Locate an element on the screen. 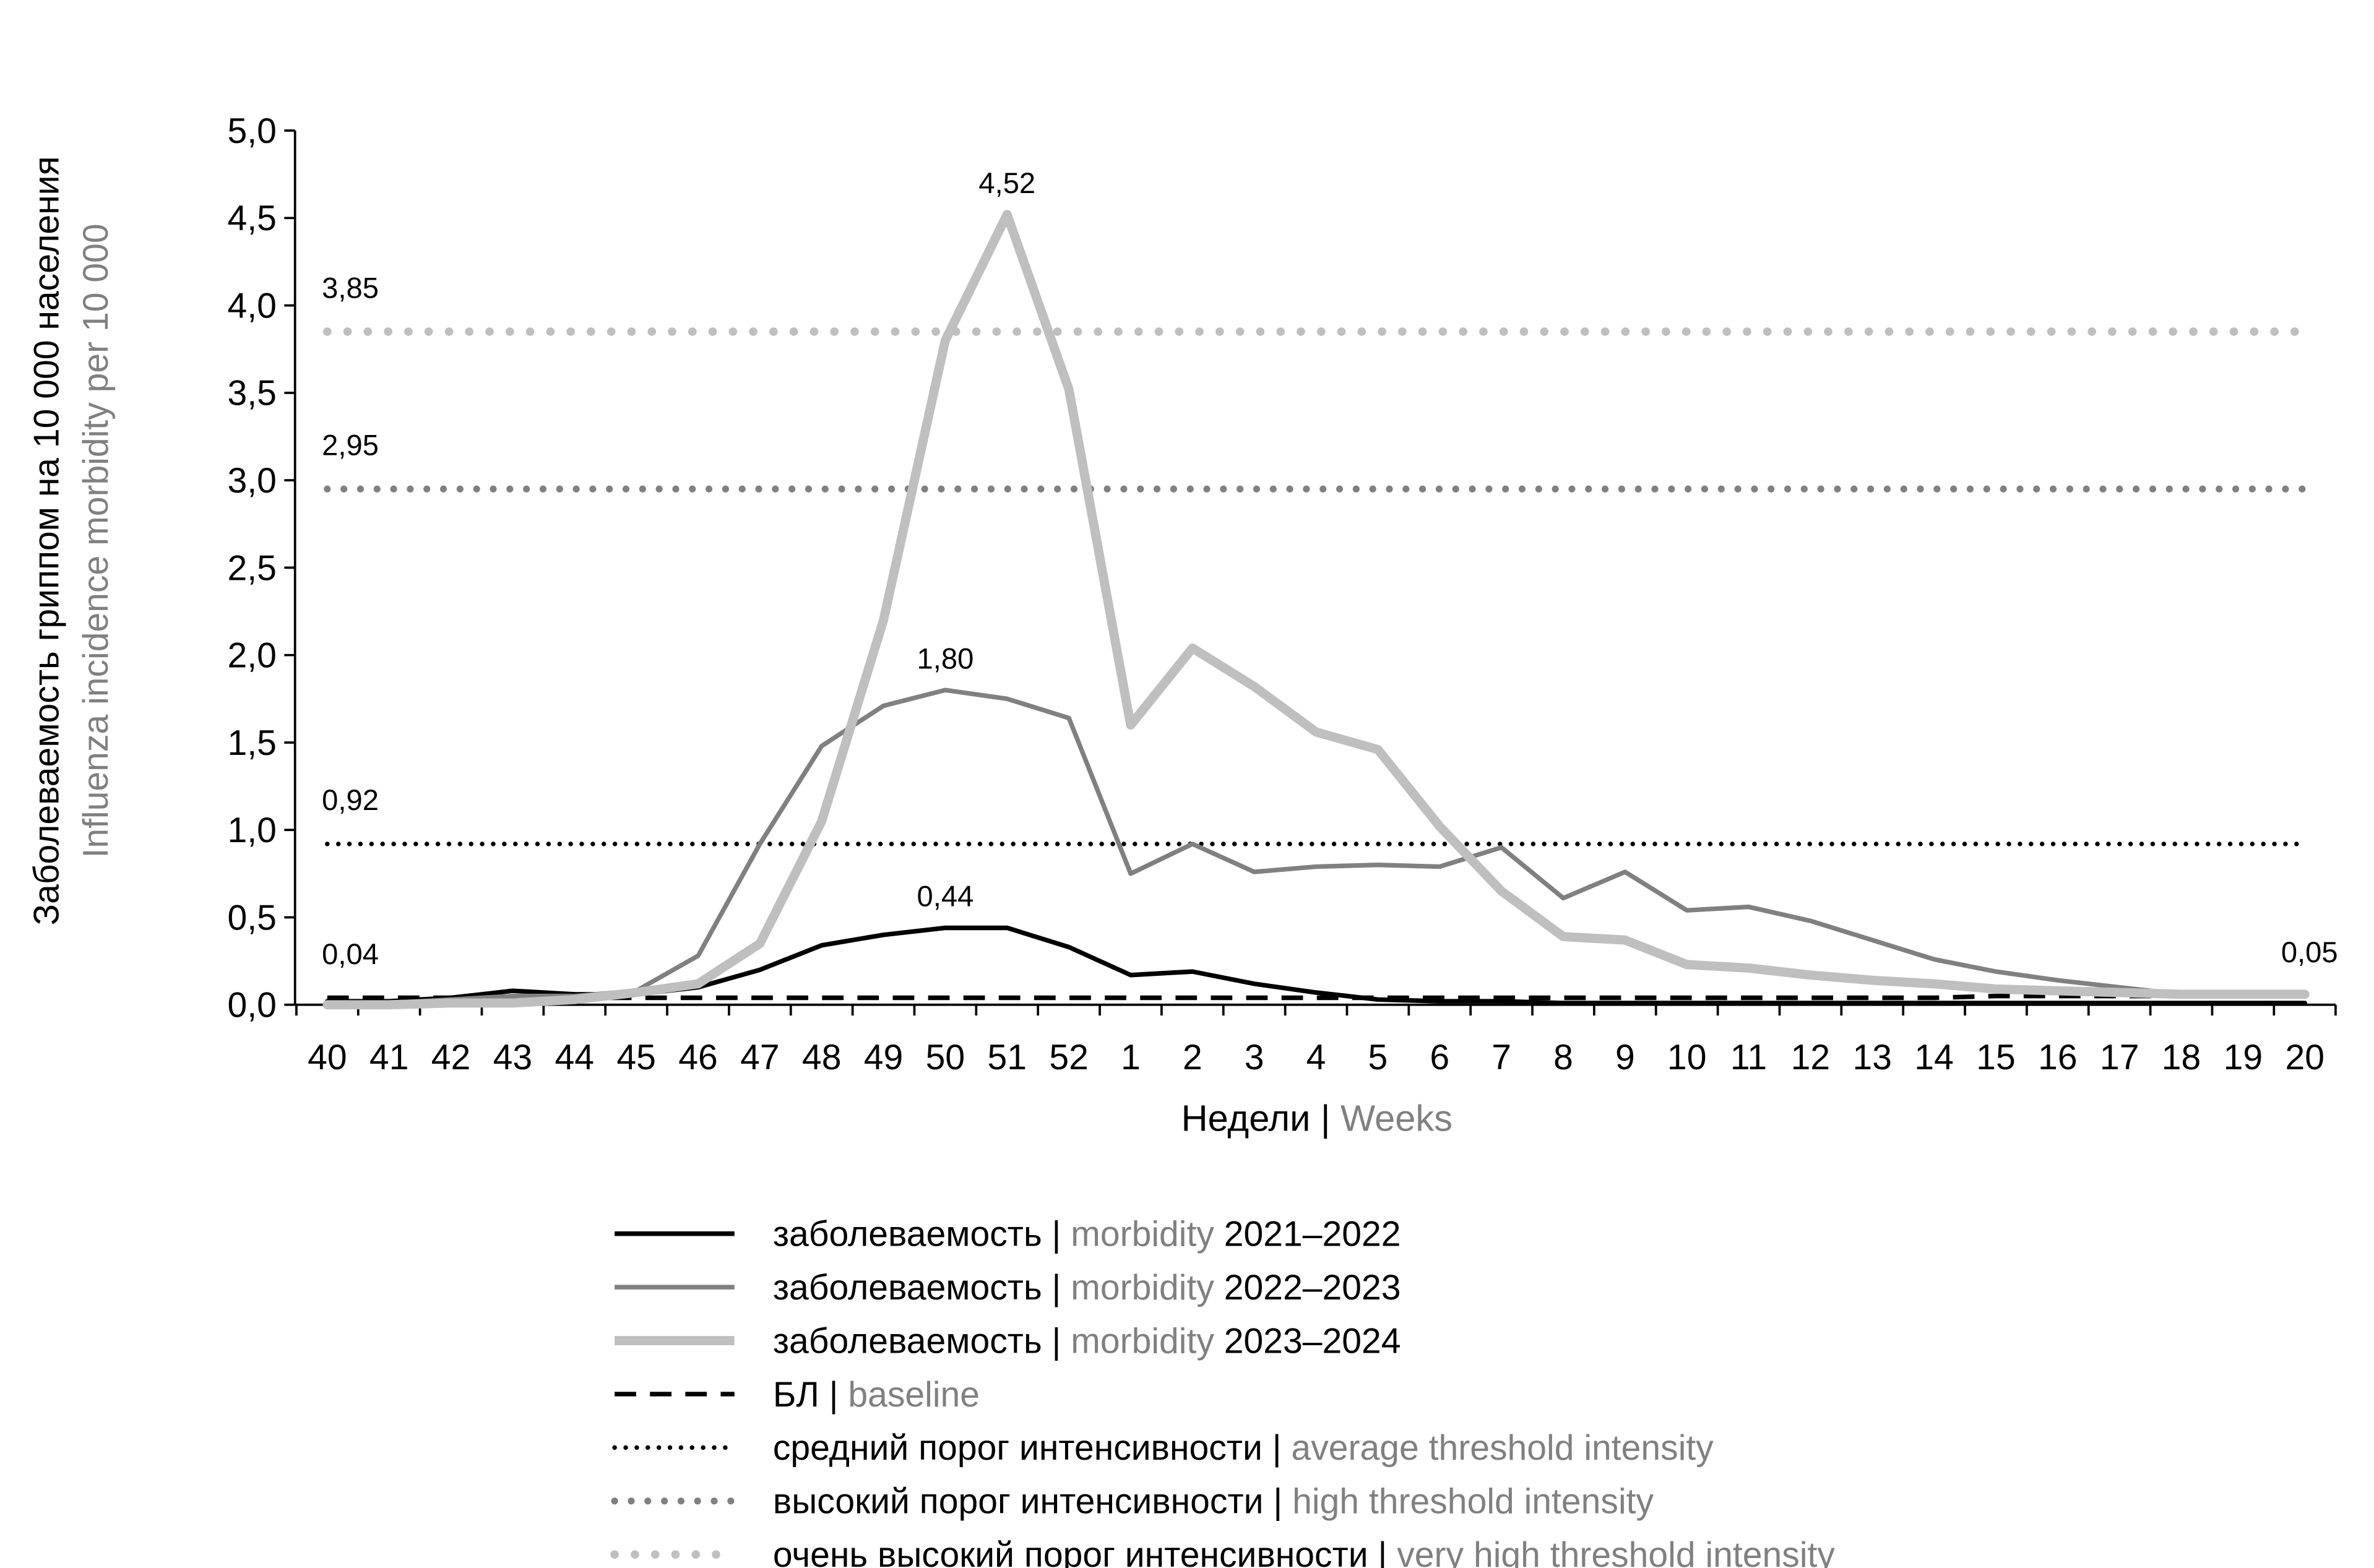 This screenshot has width=2374, height=1568. x-tick-label: 12 is located at coordinates (1811, 1057).